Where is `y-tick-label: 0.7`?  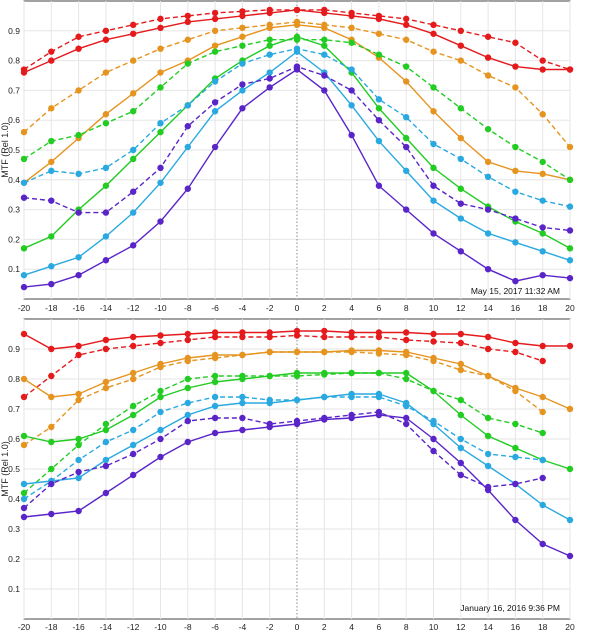
y-tick-label: 0.7 is located at coordinates (14, 409).